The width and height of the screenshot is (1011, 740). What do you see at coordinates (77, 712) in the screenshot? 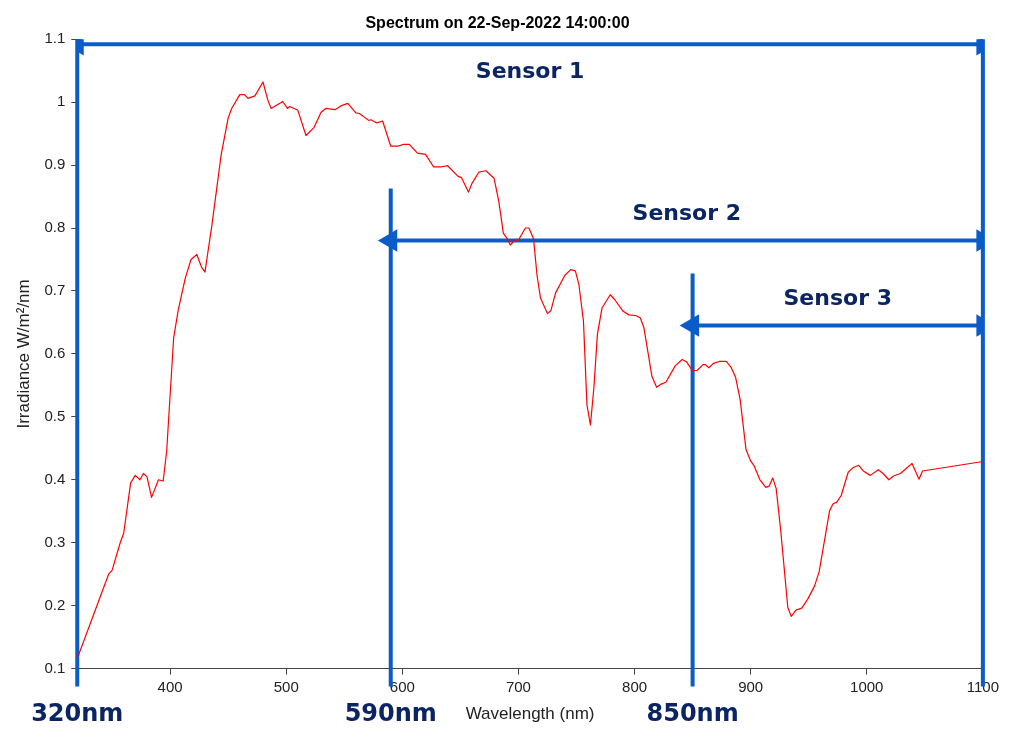
I see `ref-line-label: 320nm` at bounding box center [77, 712].